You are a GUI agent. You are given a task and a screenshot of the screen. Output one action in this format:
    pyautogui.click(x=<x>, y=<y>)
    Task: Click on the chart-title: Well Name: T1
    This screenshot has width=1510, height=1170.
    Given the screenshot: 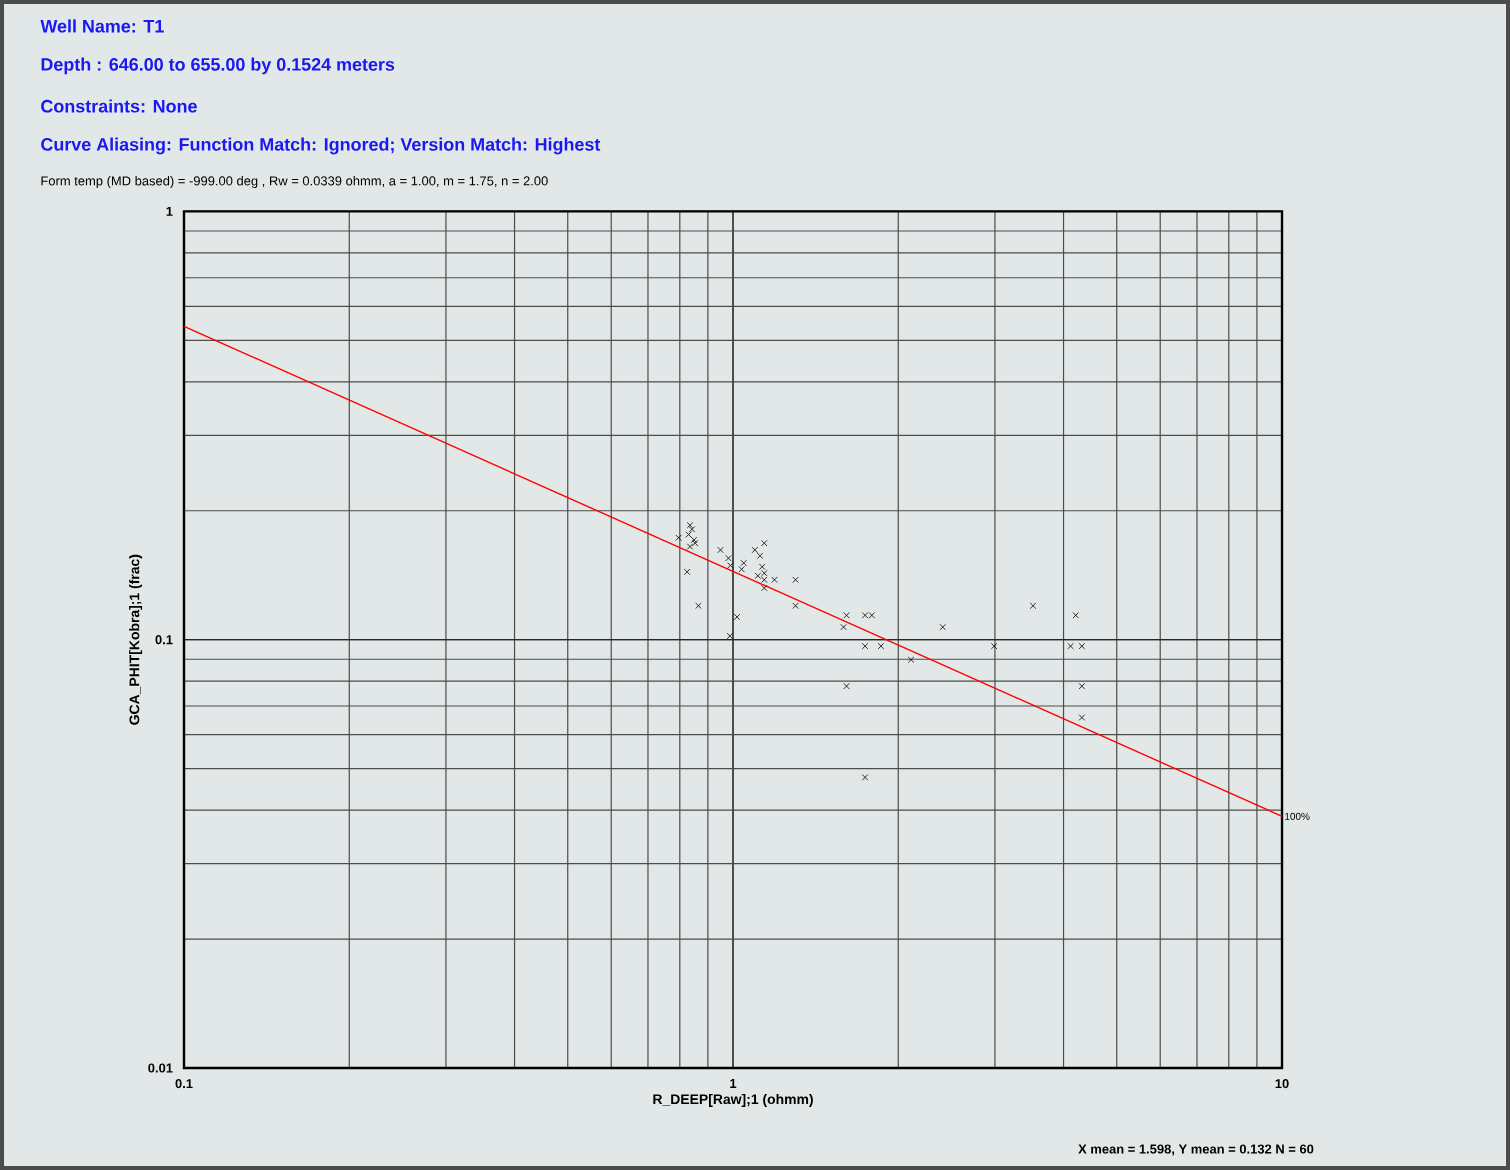 What is the action you would take?
    pyautogui.click(x=102, y=26)
    